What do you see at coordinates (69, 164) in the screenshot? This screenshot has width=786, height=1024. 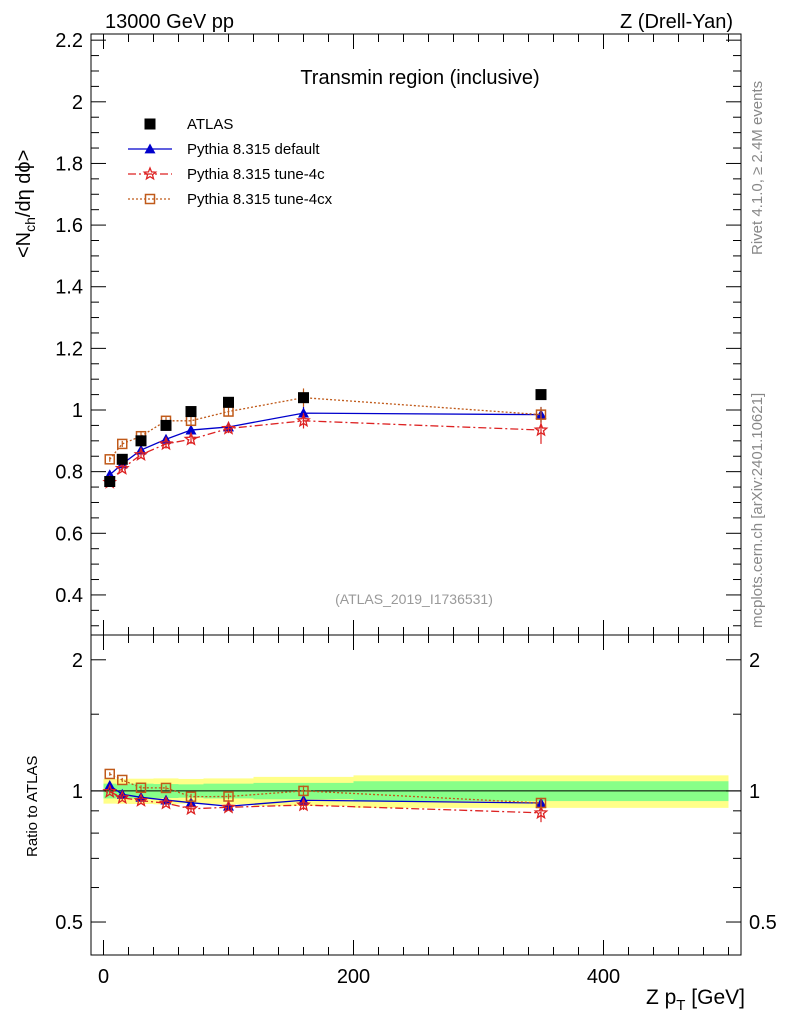 I see `y-tick-label: 1.8` at bounding box center [69, 164].